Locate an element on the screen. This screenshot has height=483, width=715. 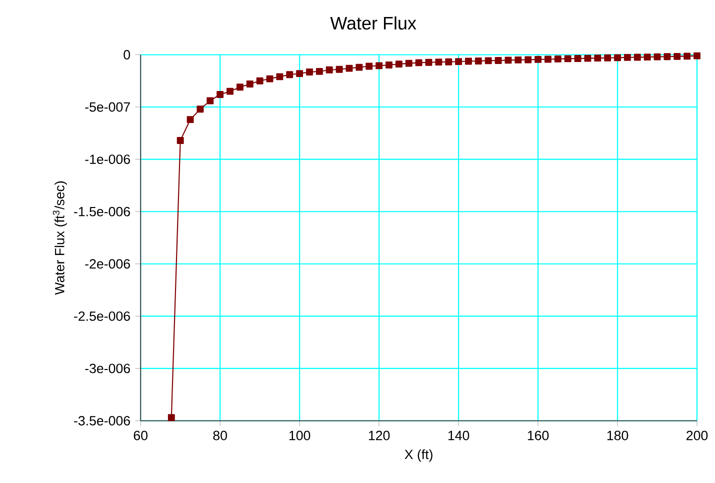
y-tick-label: -2.5e-006 is located at coordinates (102, 316).